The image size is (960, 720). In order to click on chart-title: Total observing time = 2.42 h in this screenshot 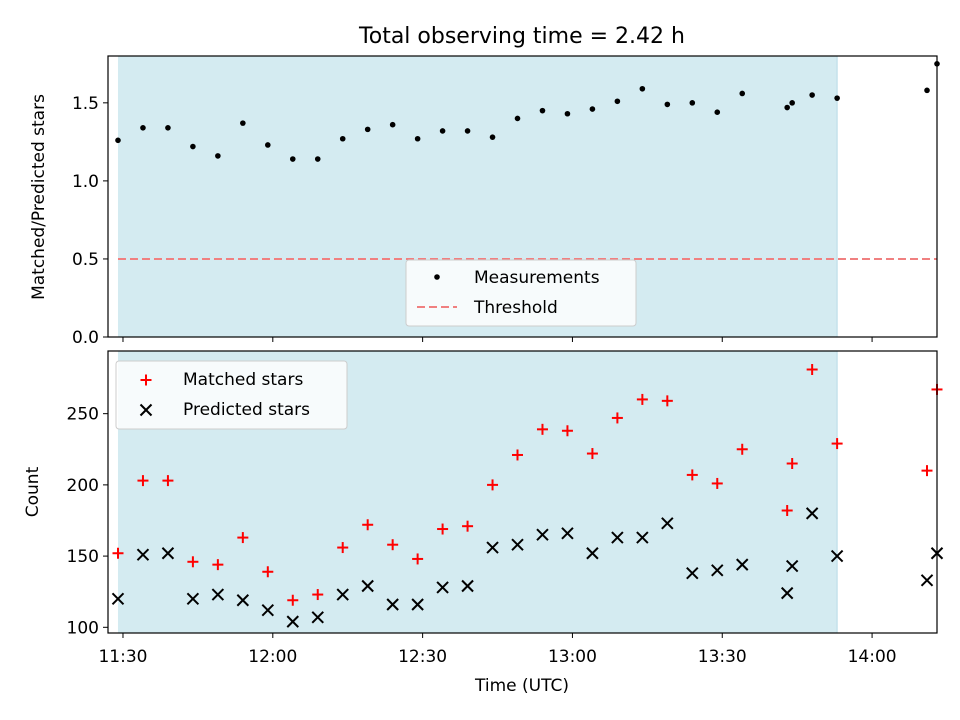, I will do `click(521, 36)`.